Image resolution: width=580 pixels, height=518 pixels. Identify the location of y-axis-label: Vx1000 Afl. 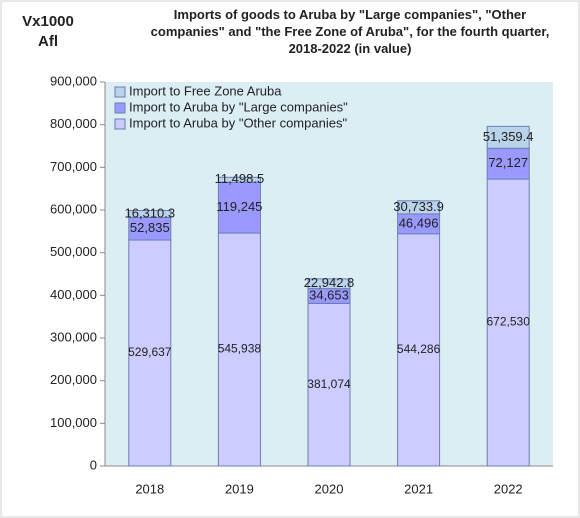
(48, 31).